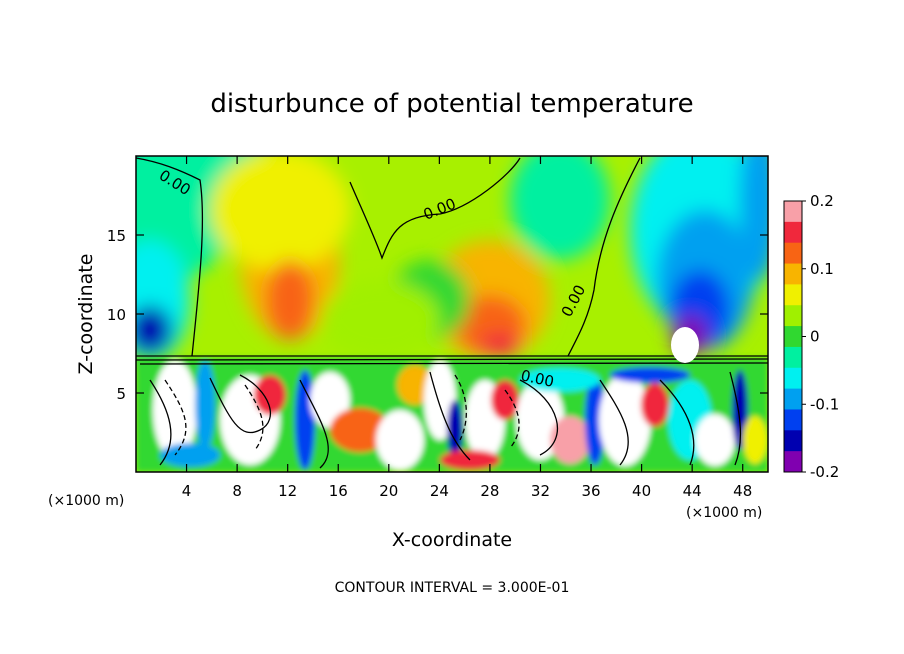 Image resolution: width=904 pixels, height=654 pixels. What do you see at coordinates (338, 491) in the screenshot?
I see `x-tick-label: 16` at bounding box center [338, 491].